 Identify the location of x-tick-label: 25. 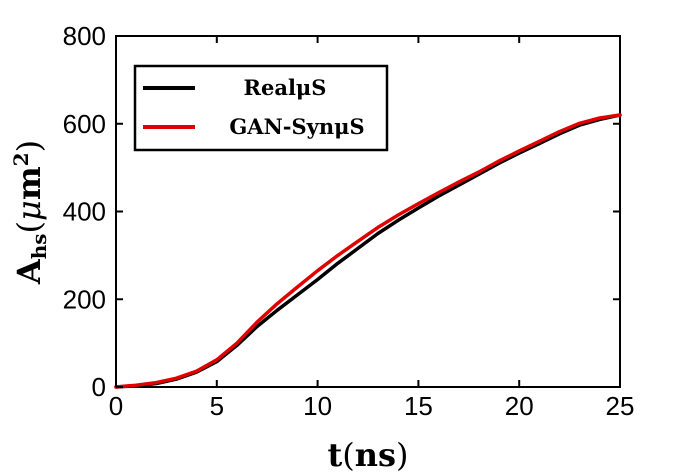
(620, 406).